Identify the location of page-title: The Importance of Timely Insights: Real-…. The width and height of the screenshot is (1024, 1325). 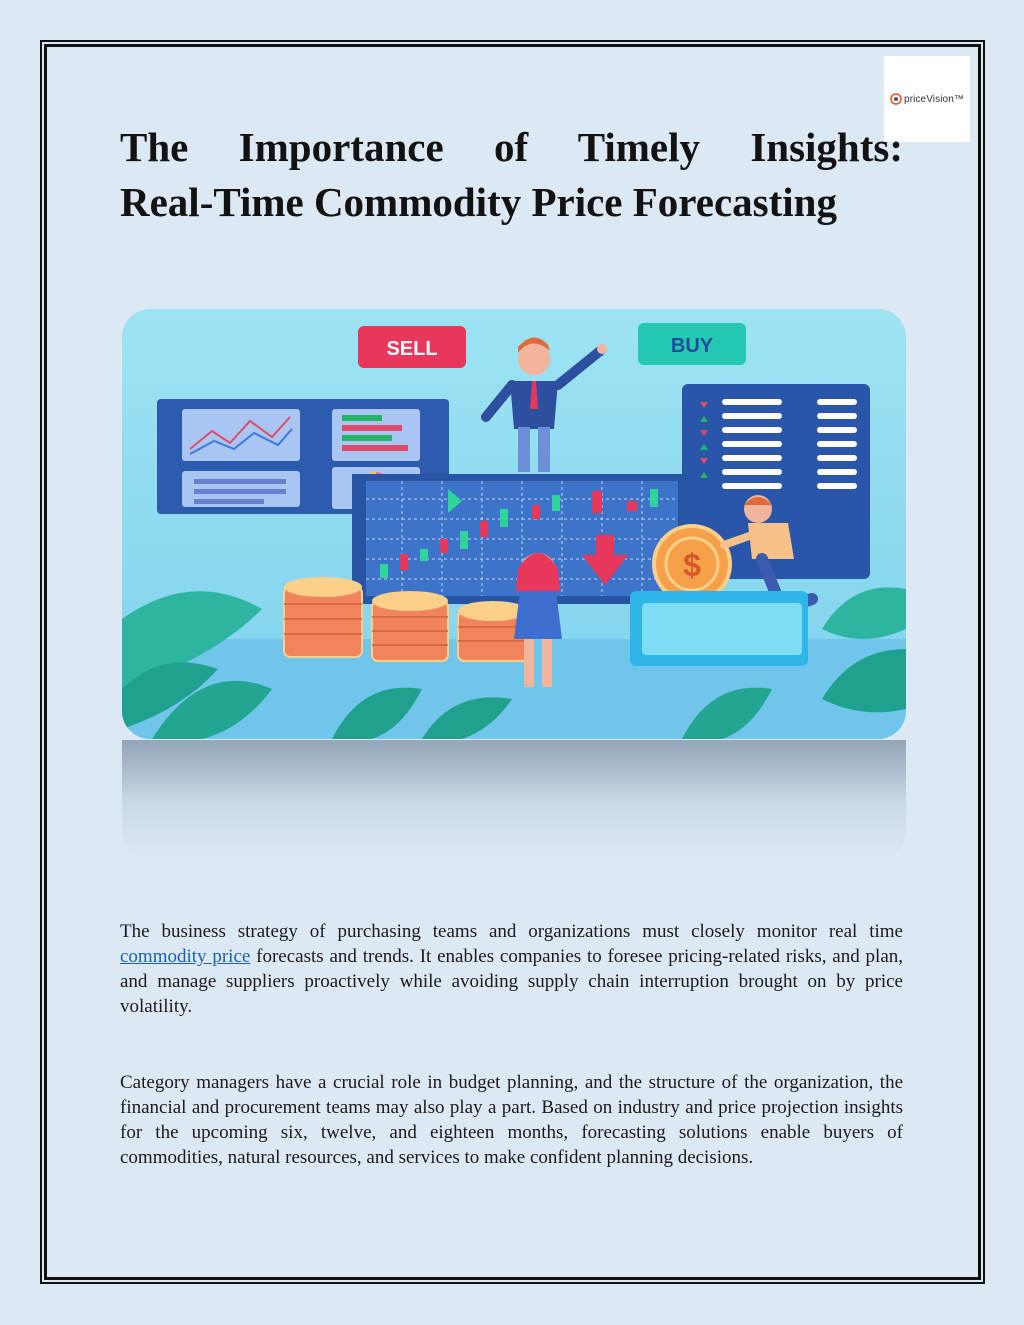
(511, 175).